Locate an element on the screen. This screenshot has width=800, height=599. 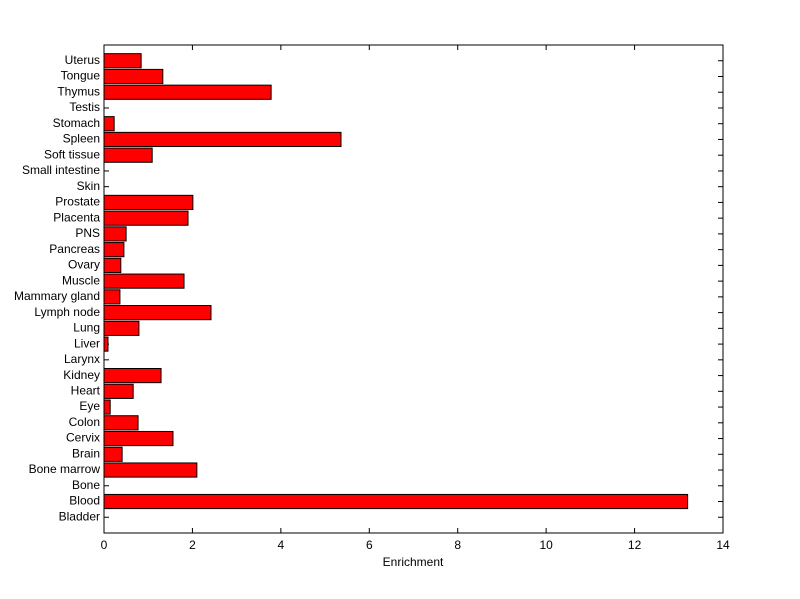
y-tick-label: Testis is located at coordinates (84, 107).